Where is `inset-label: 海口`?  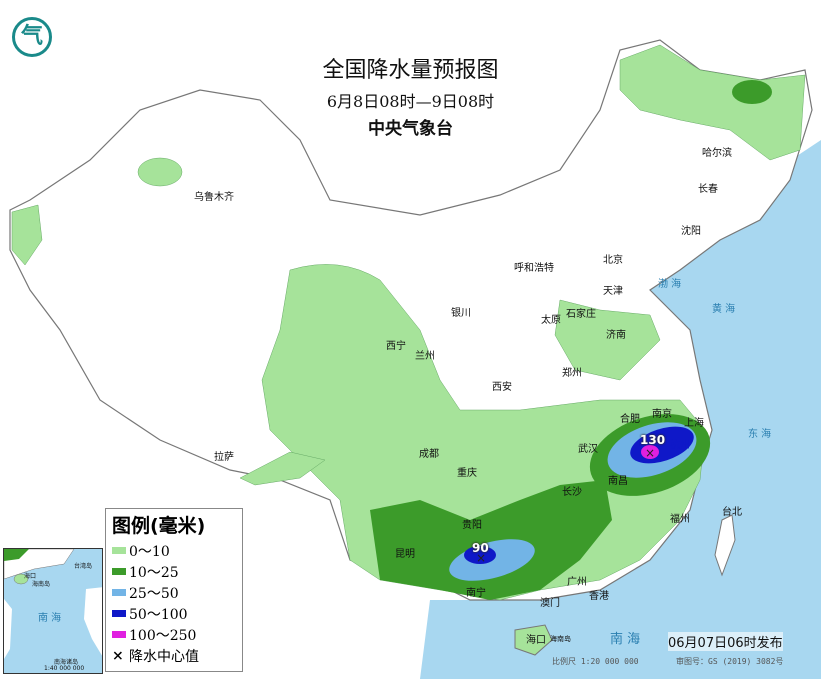 inset-label: 海口 is located at coordinates (30, 576).